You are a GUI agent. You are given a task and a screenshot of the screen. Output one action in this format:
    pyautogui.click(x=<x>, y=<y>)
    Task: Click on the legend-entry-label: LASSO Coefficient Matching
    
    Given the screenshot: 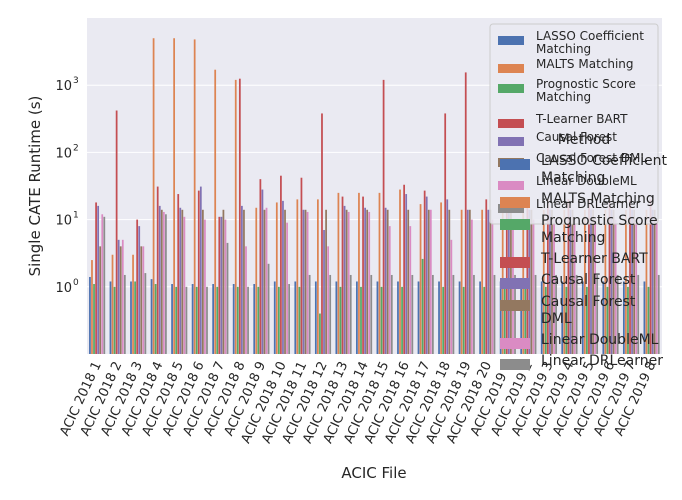 What is the action you would take?
    pyautogui.click(x=590, y=42)
    